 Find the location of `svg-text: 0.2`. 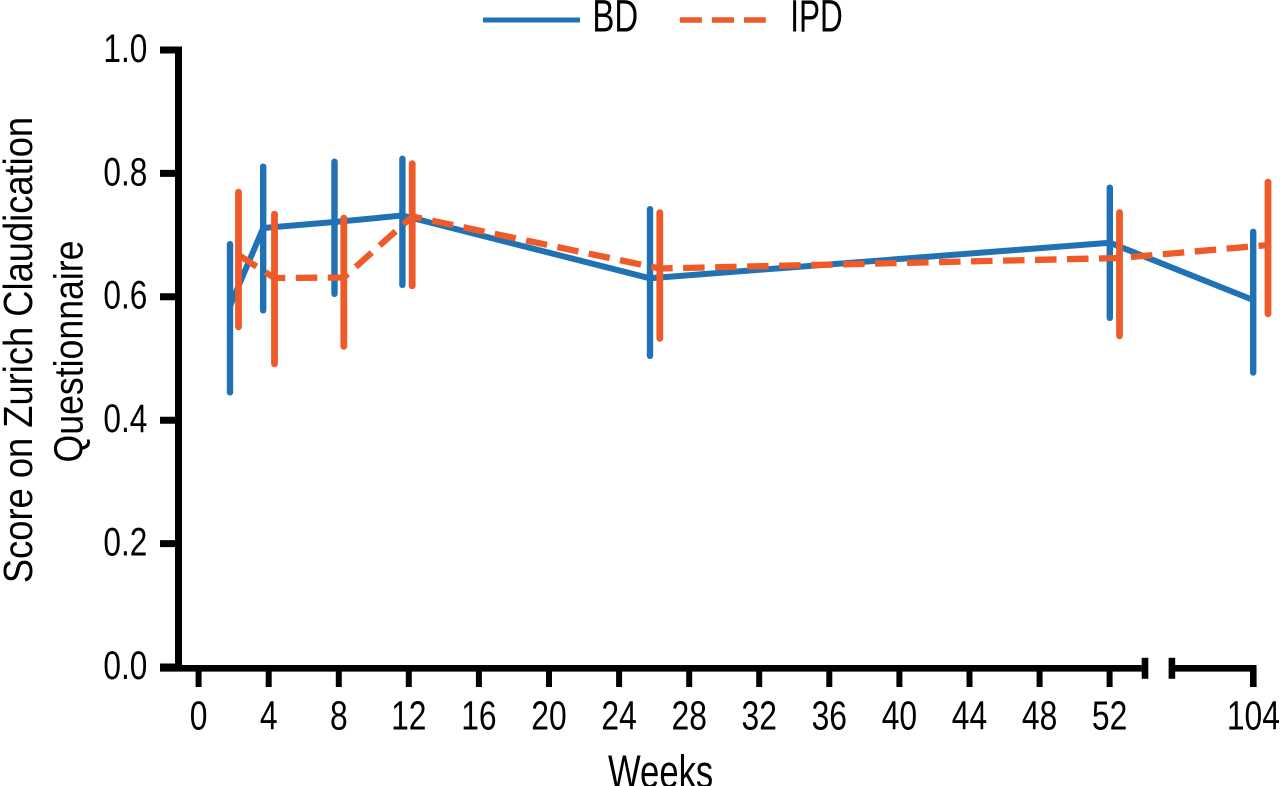

svg-text: 0.2 is located at coordinates (125, 542).